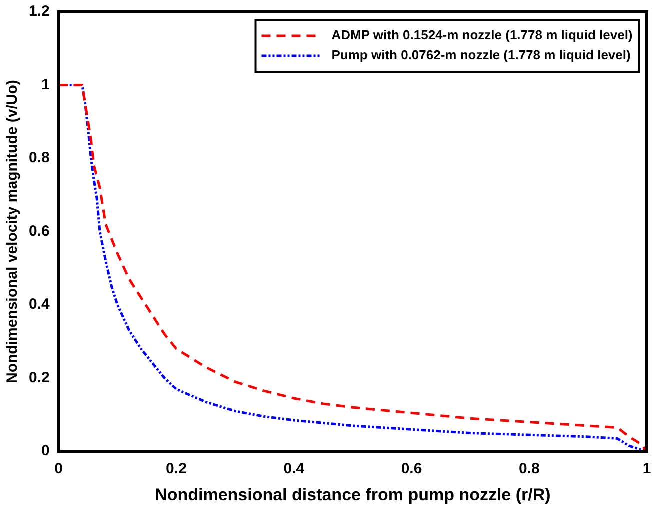 The image size is (657, 510). What do you see at coordinates (647, 469) in the screenshot?
I see `x-tick-label: 1` at bounding box center [647, 469].